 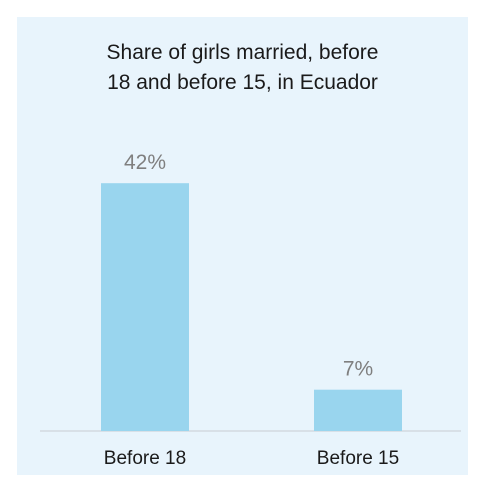 What do you see at coordinates (358, 458) in the screenshot?
I see `x-tick-label: Before 15` at bounding box center [358, 458].